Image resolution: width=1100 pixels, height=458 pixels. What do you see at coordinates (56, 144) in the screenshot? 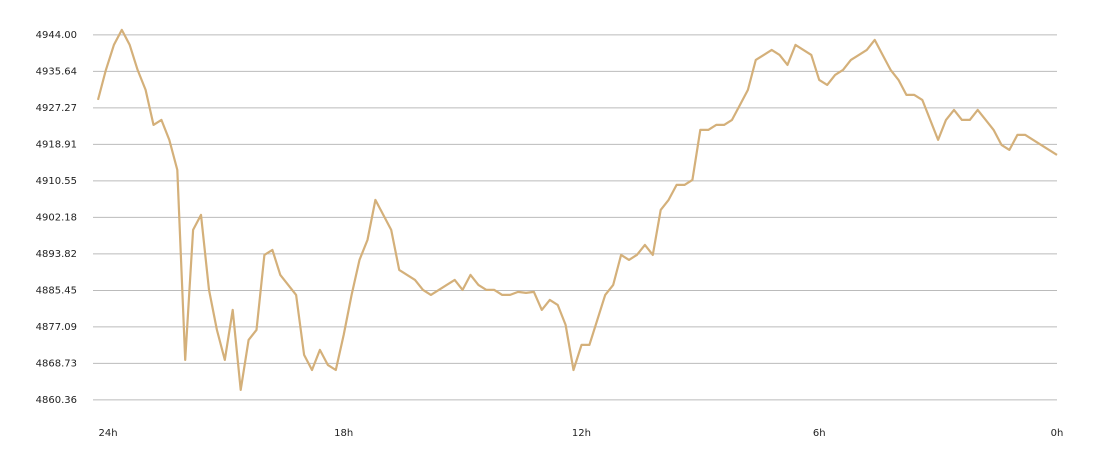
I see `y-tick-label: 4918.91` at bounding box center [56, 144].